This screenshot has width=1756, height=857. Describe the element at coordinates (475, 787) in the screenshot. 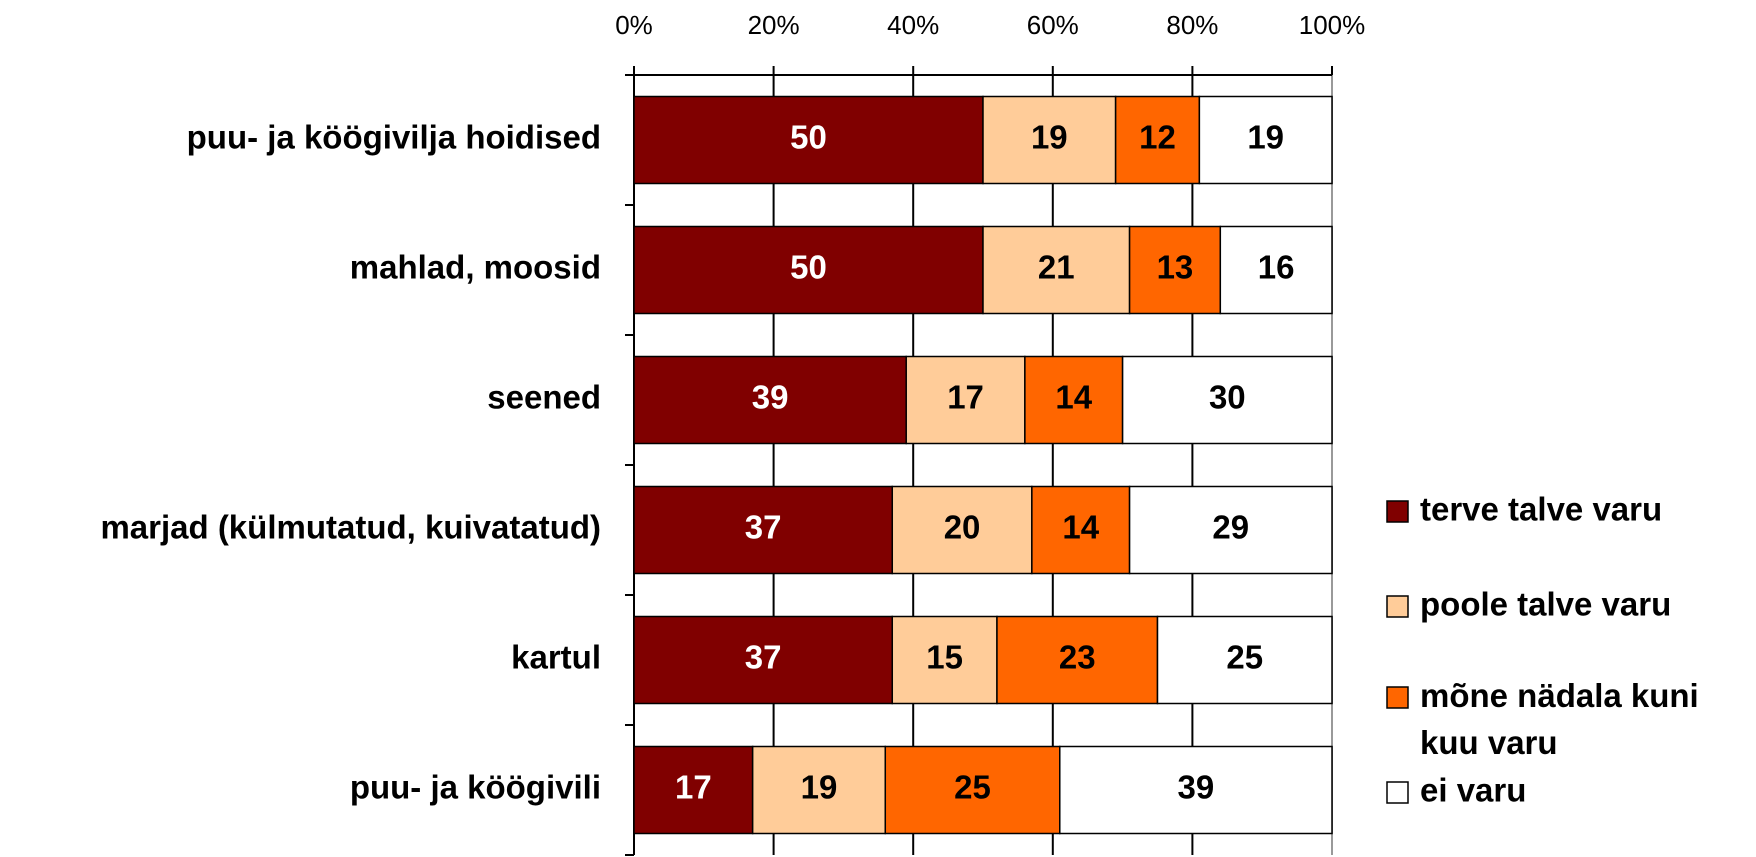

I see `category-label: puu- ja köögivili` at that location.